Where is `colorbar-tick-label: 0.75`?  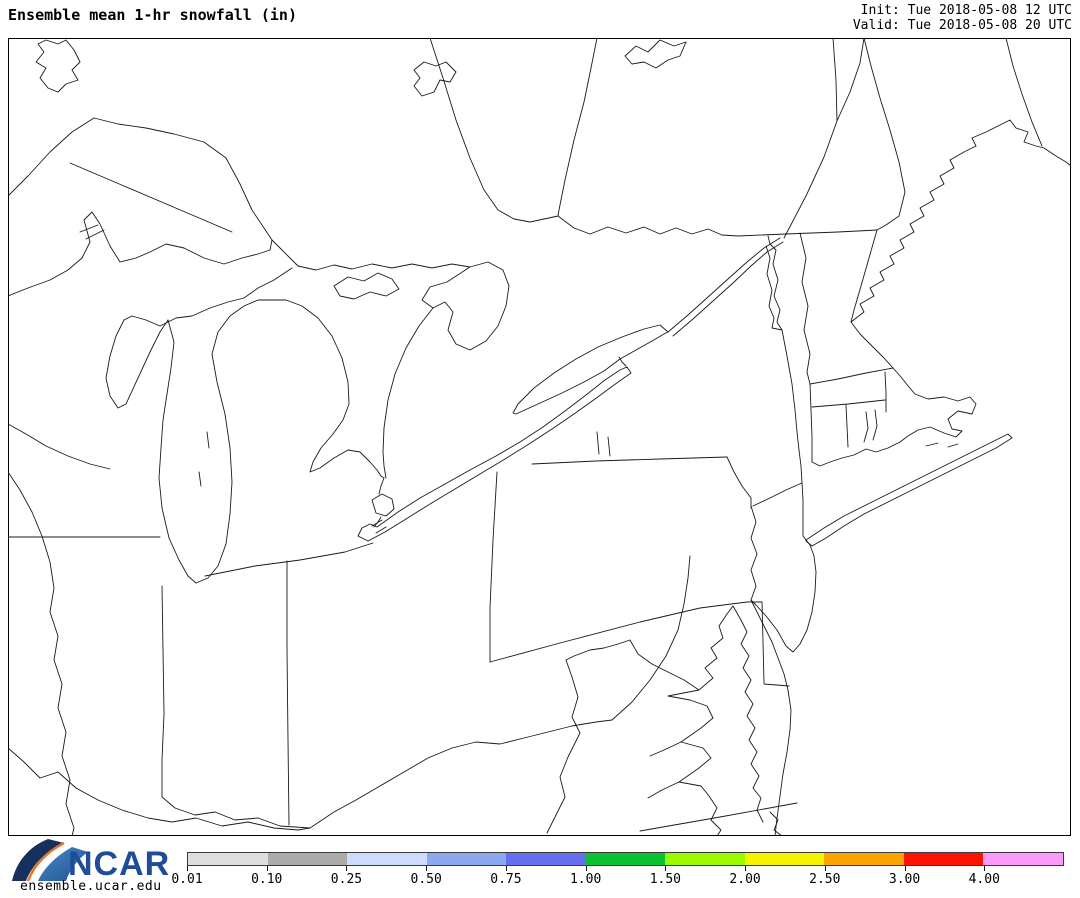
colorbar-tick-label: 0.75 is located at coordinates (506, 879).